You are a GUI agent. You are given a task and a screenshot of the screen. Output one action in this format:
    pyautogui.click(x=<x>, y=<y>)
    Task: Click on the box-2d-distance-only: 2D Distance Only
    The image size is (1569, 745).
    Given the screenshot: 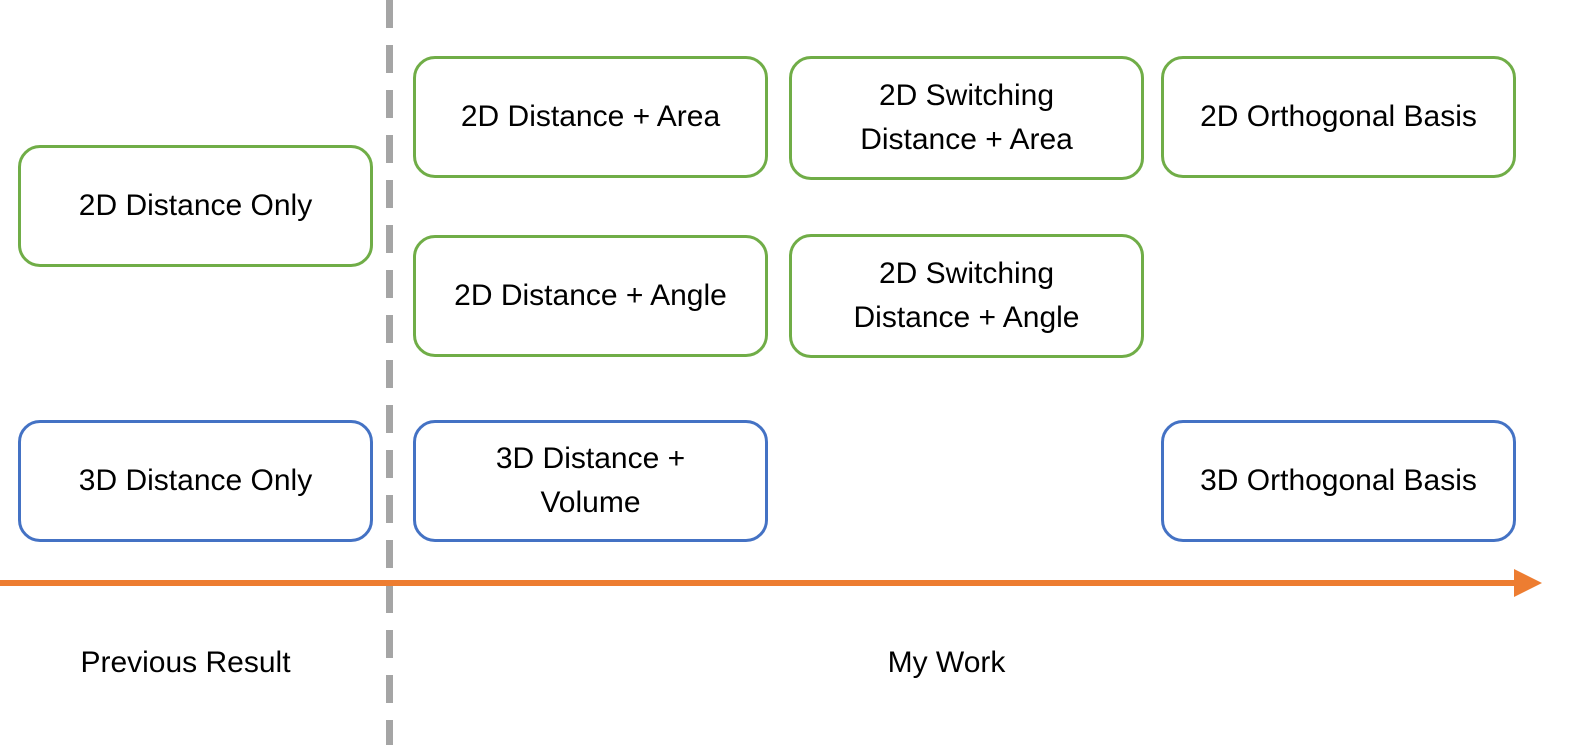 What is the action you would take?
    pyautogui.click(x=195, y=206)
    